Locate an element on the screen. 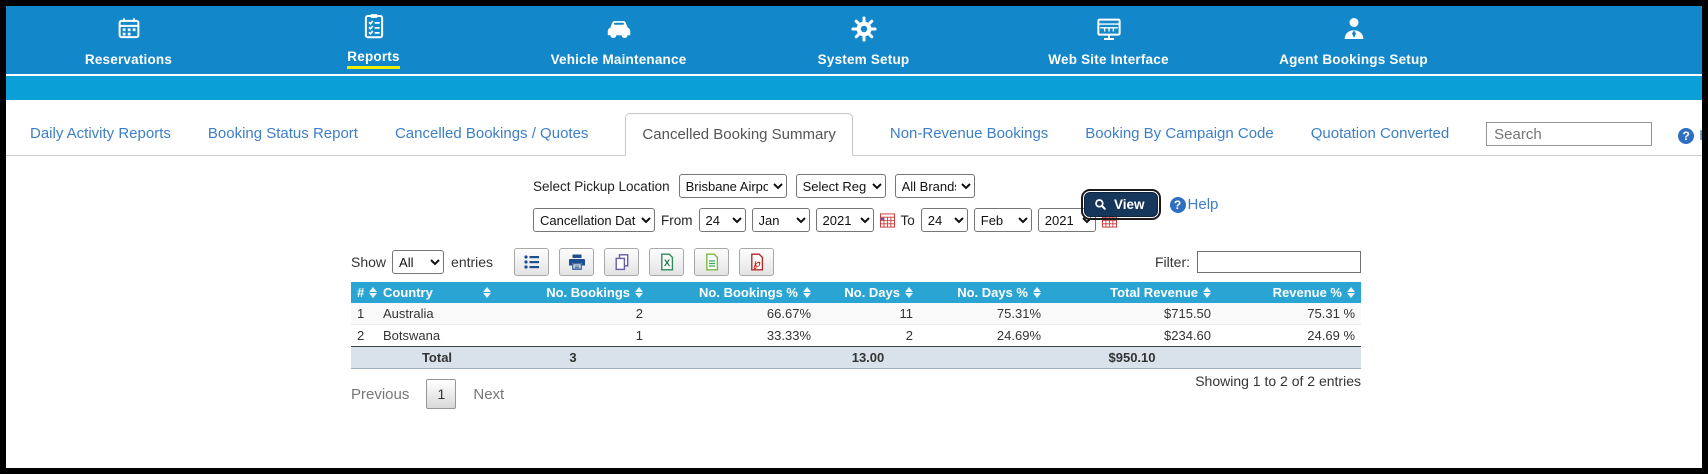  excel-export-button: X is located at coordinates (667, 262).